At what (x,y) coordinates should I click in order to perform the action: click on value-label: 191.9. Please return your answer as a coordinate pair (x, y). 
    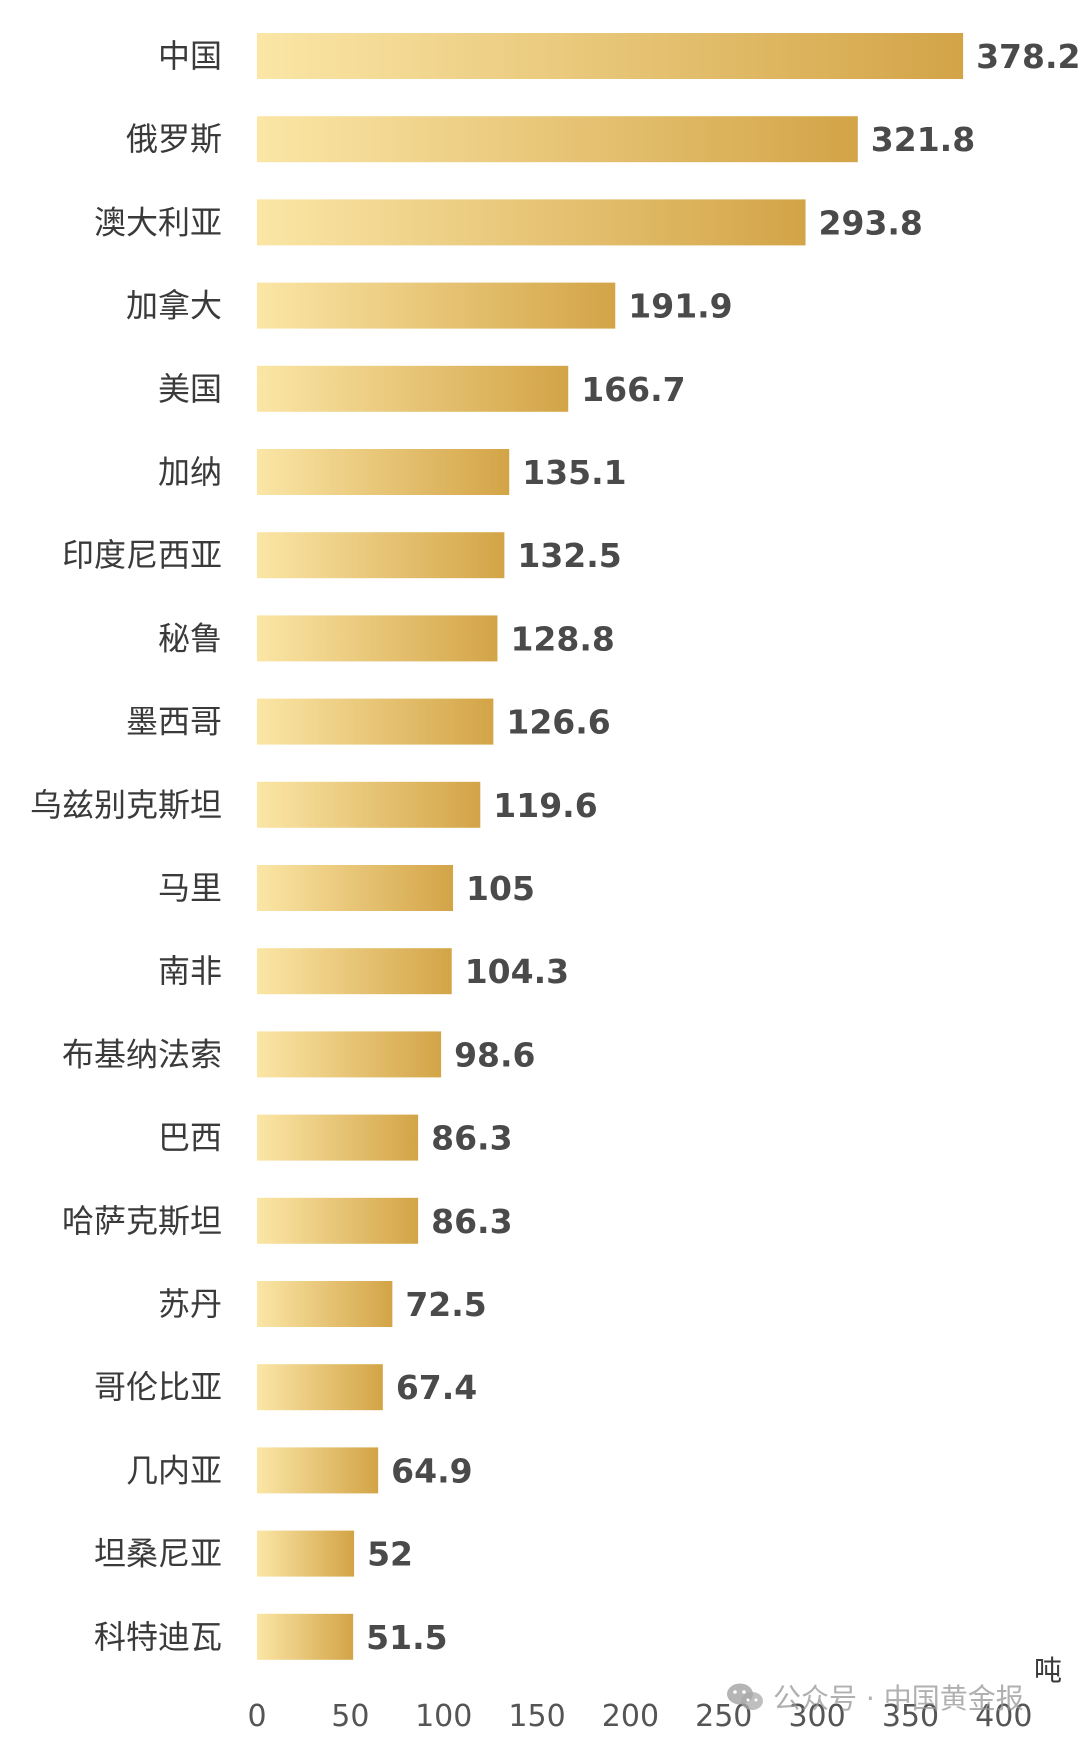
    Looking at the image, I should click on (680, 306).